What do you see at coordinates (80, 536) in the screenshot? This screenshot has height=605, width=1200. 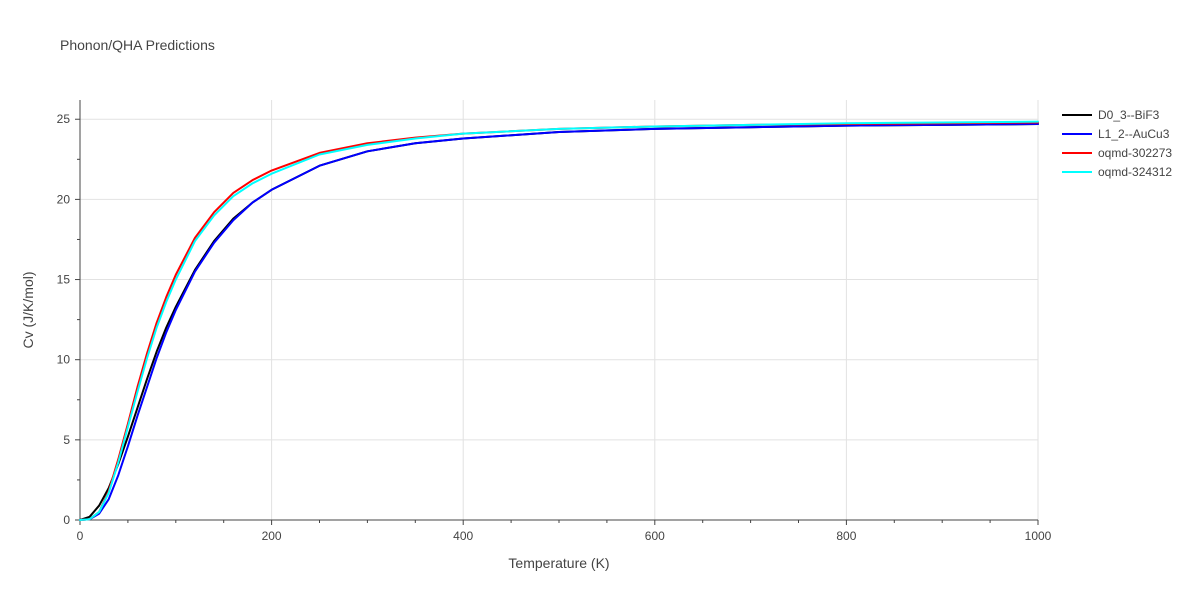 I see `x-tick-label: 0` at bounding box center [80, 536].